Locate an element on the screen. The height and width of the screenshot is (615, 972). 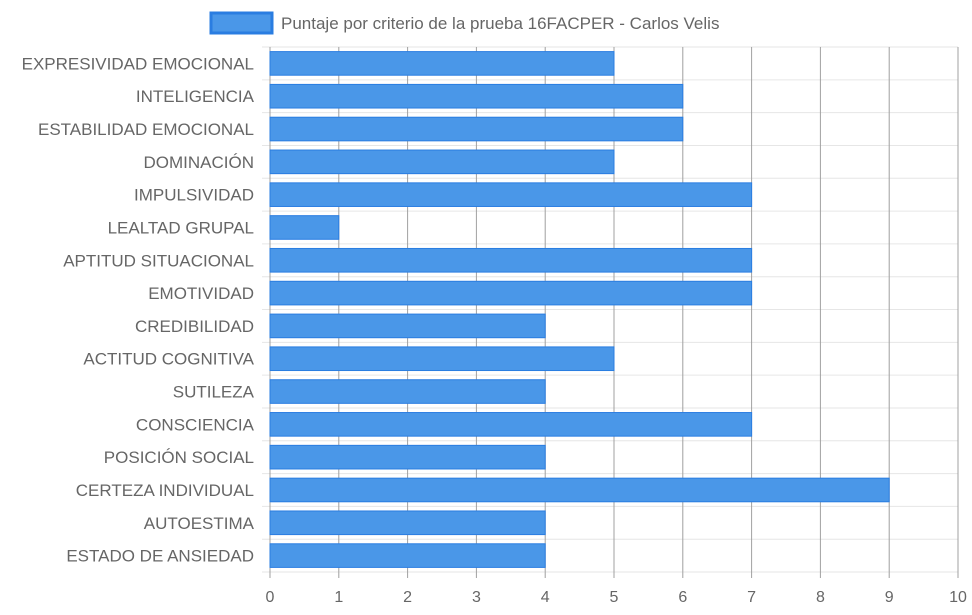
x-tick-label: 0 is located at coordinates (270, 597).